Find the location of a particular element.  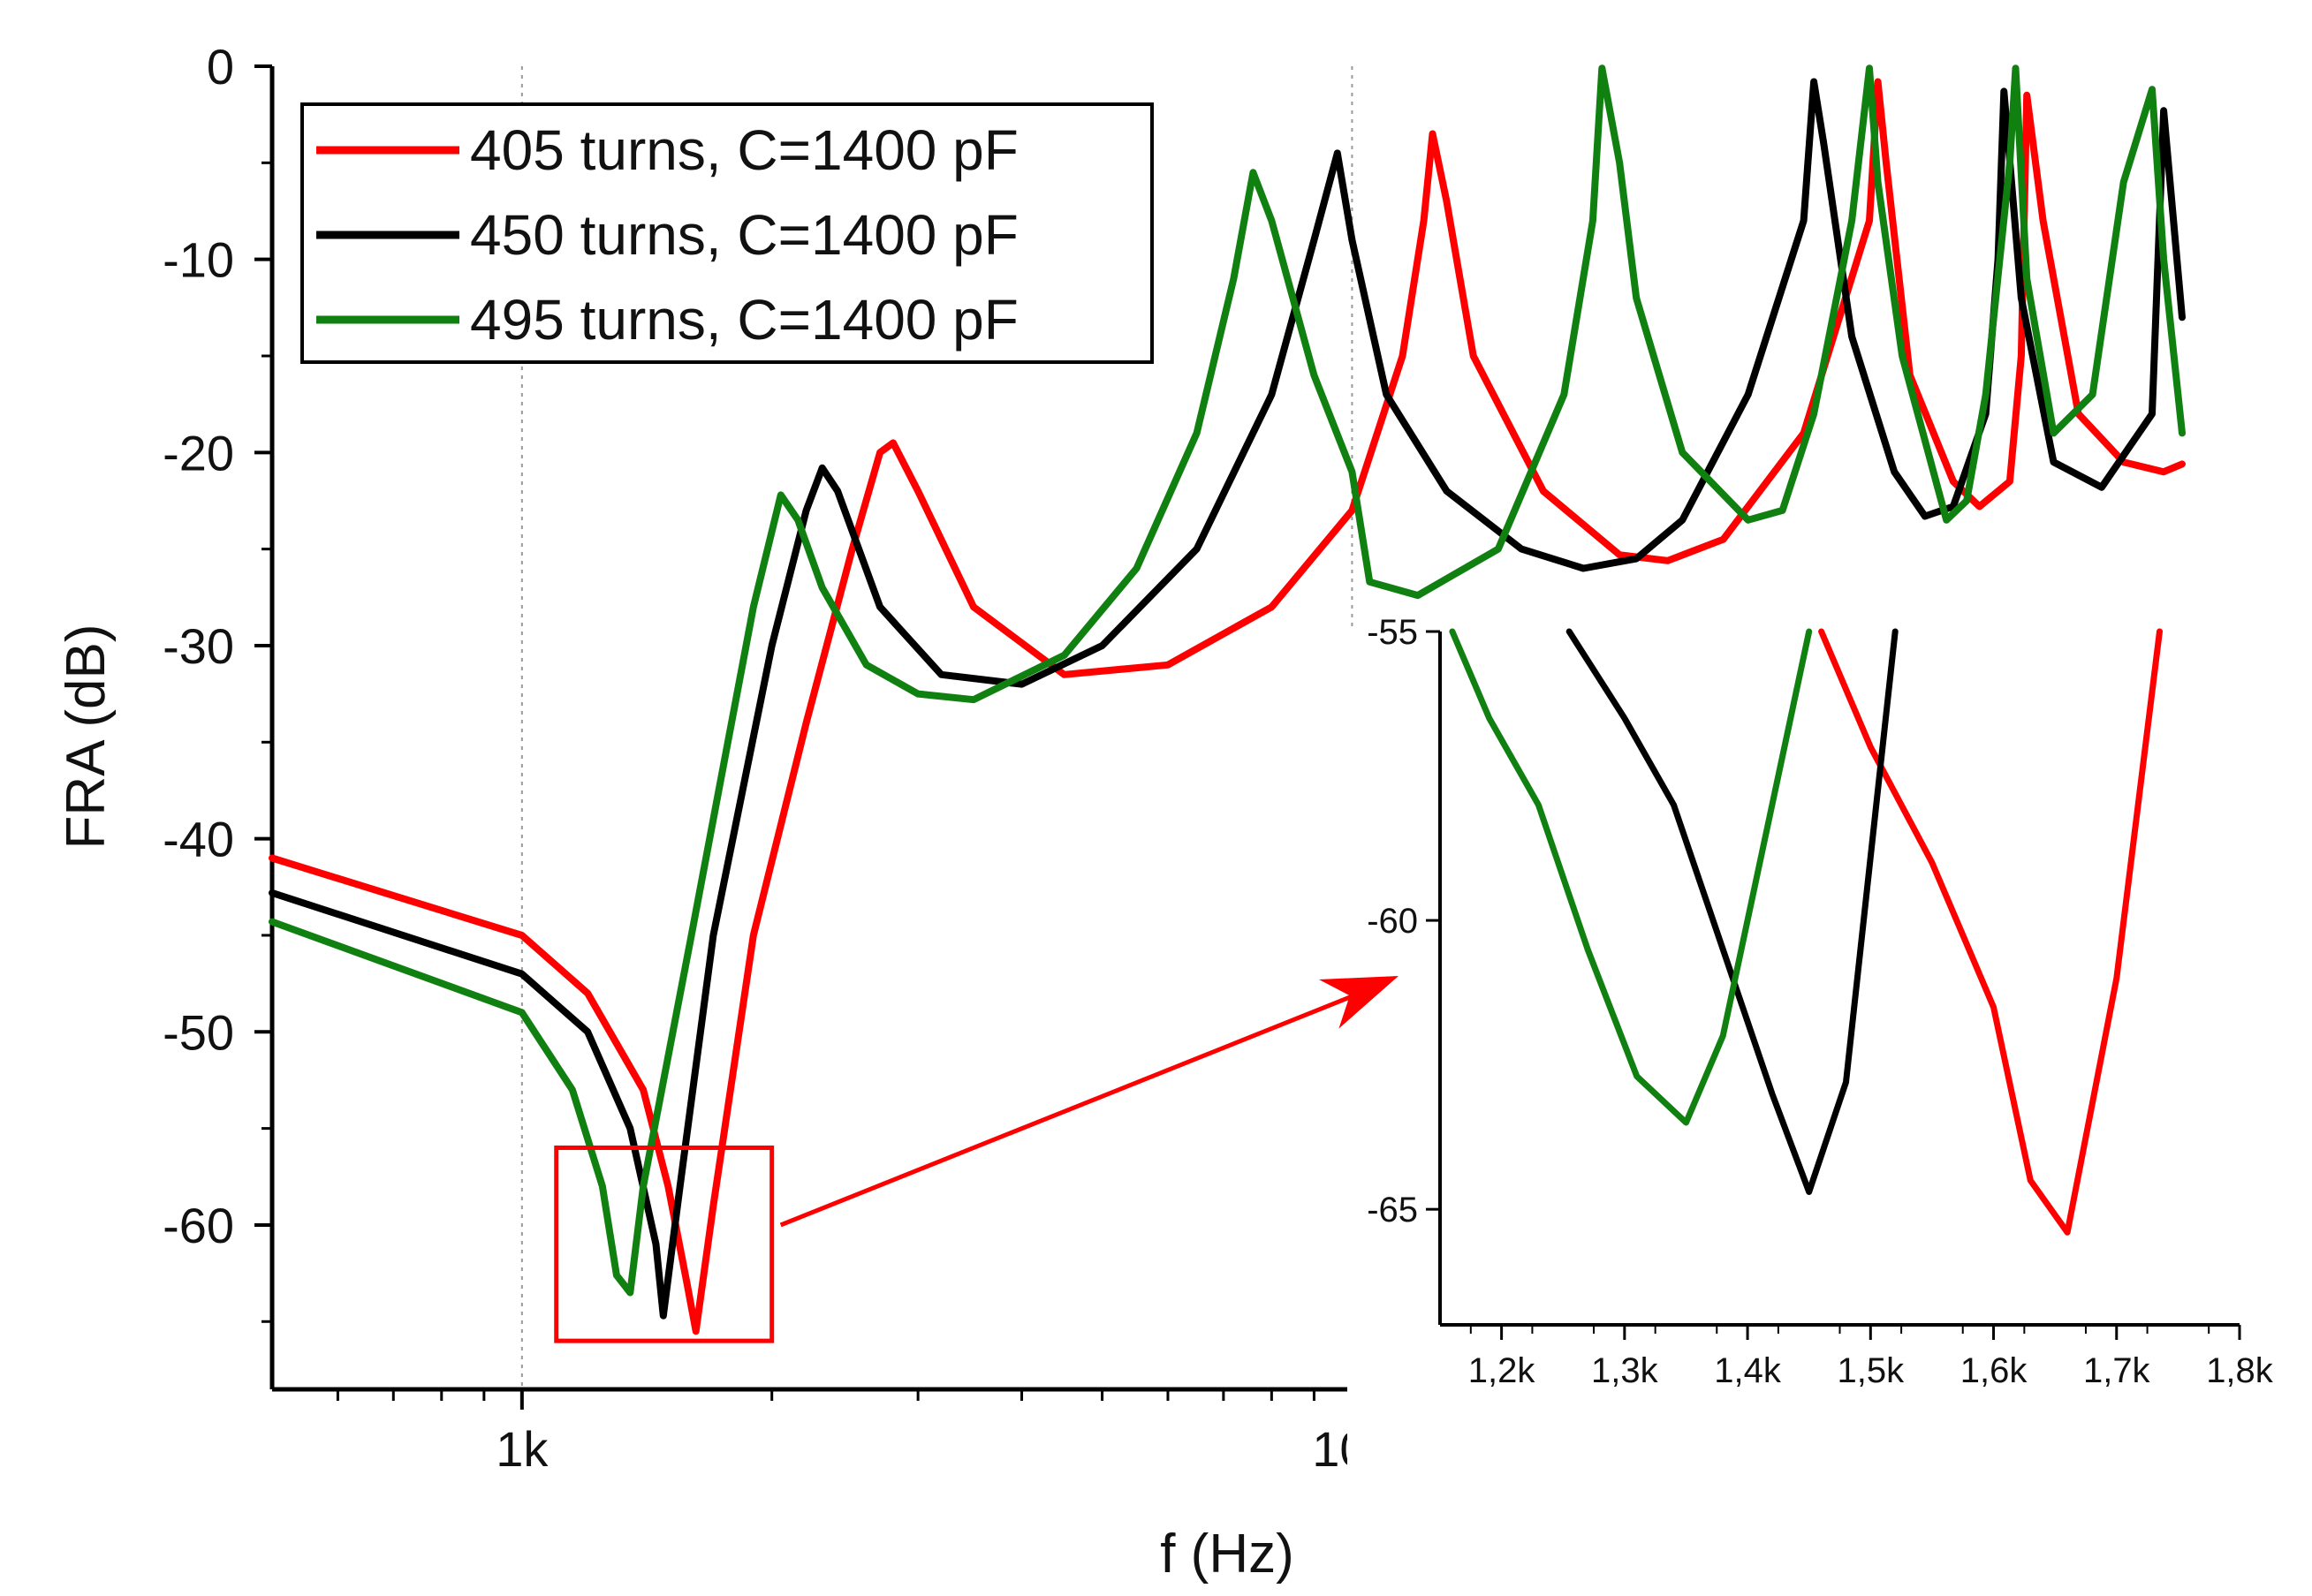

inset-x-tick-label: 1,3k is located at coordinates (1625, 1370).